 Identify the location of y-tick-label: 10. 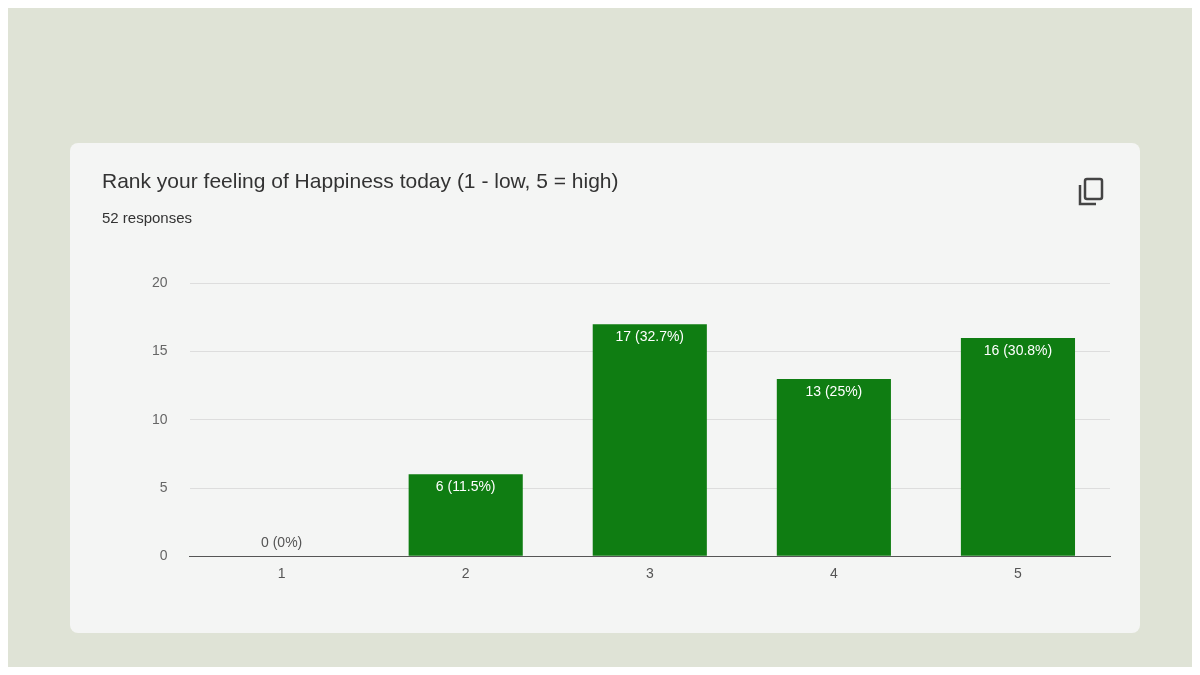
(159, 418).